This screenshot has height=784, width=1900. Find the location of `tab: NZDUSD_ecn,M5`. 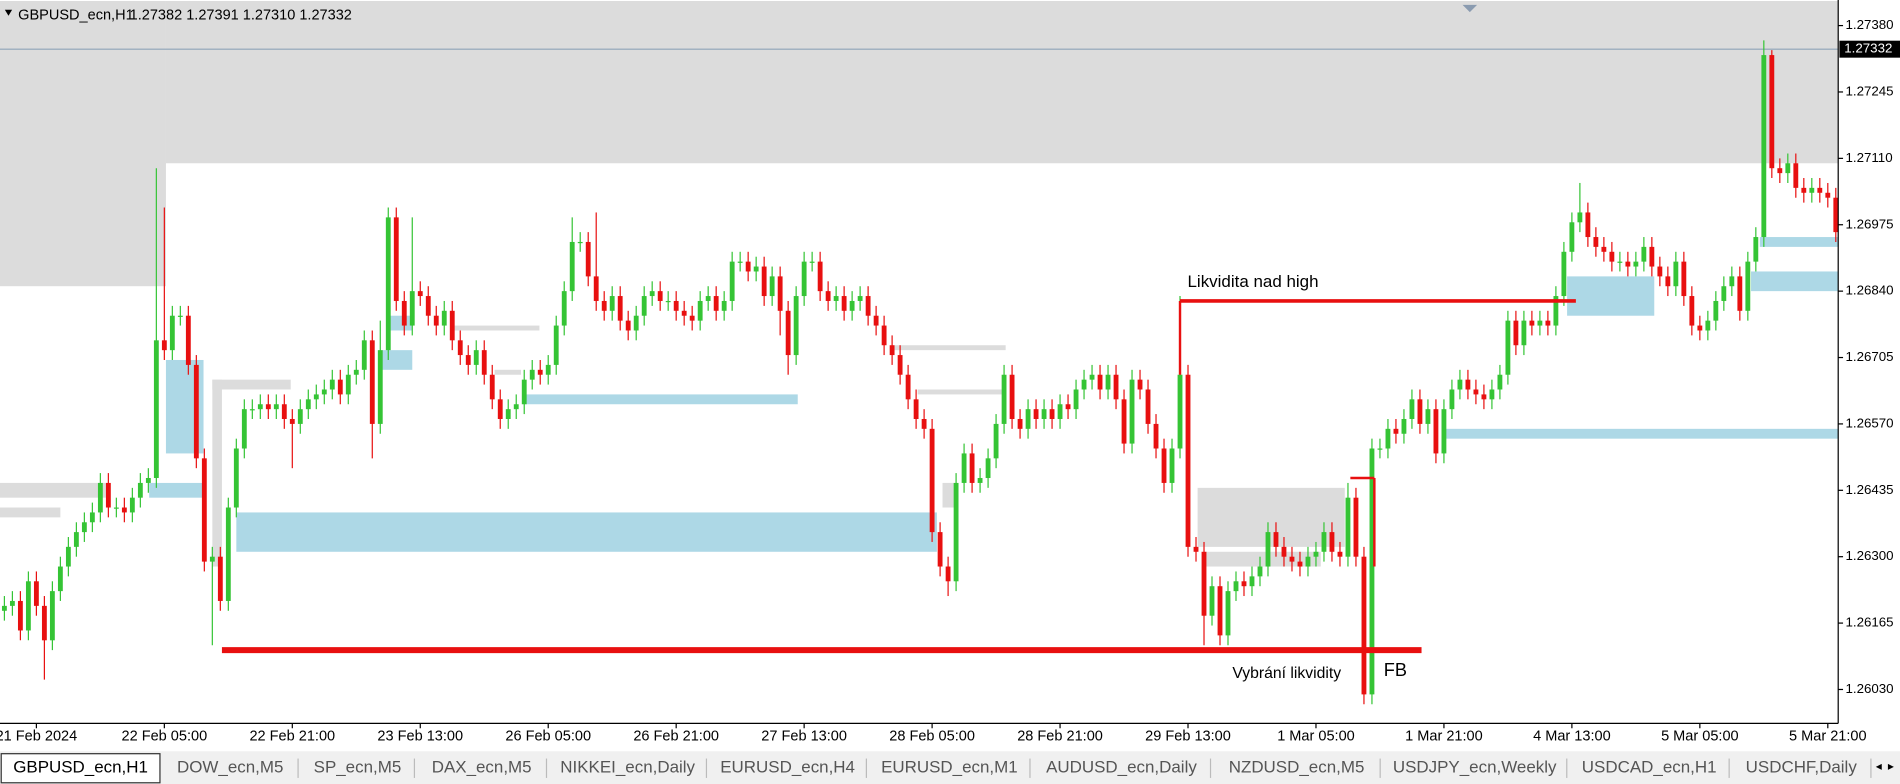

tab: NZDUSD_ecn,M5 is located at coordinates (1296, 769).